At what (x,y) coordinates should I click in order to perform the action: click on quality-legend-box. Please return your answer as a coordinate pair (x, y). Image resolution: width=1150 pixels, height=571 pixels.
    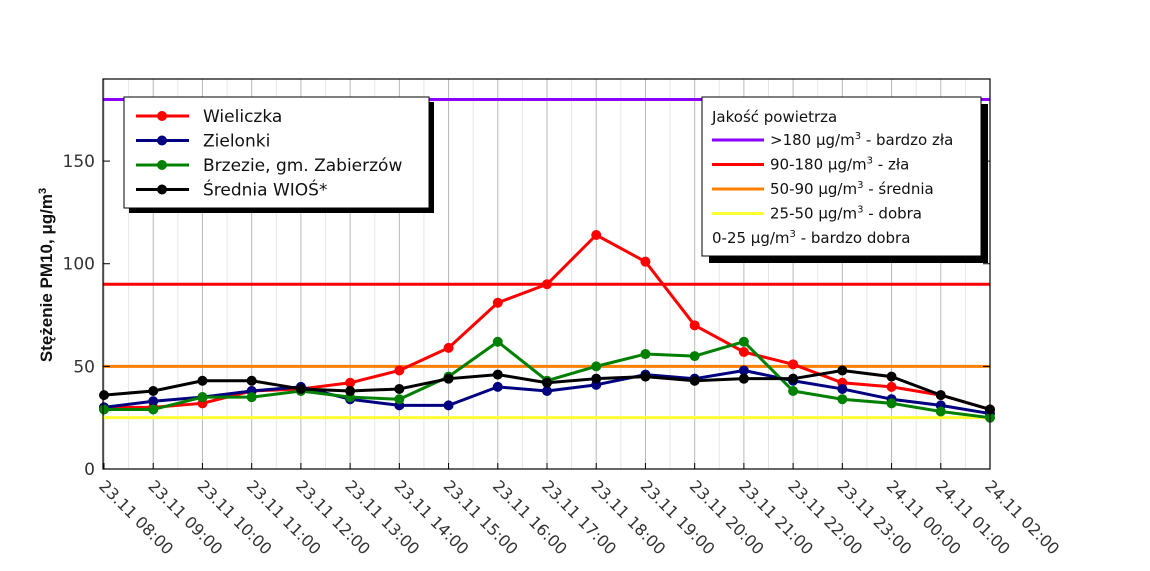
    Looking at the image, I should click on (841, 176).